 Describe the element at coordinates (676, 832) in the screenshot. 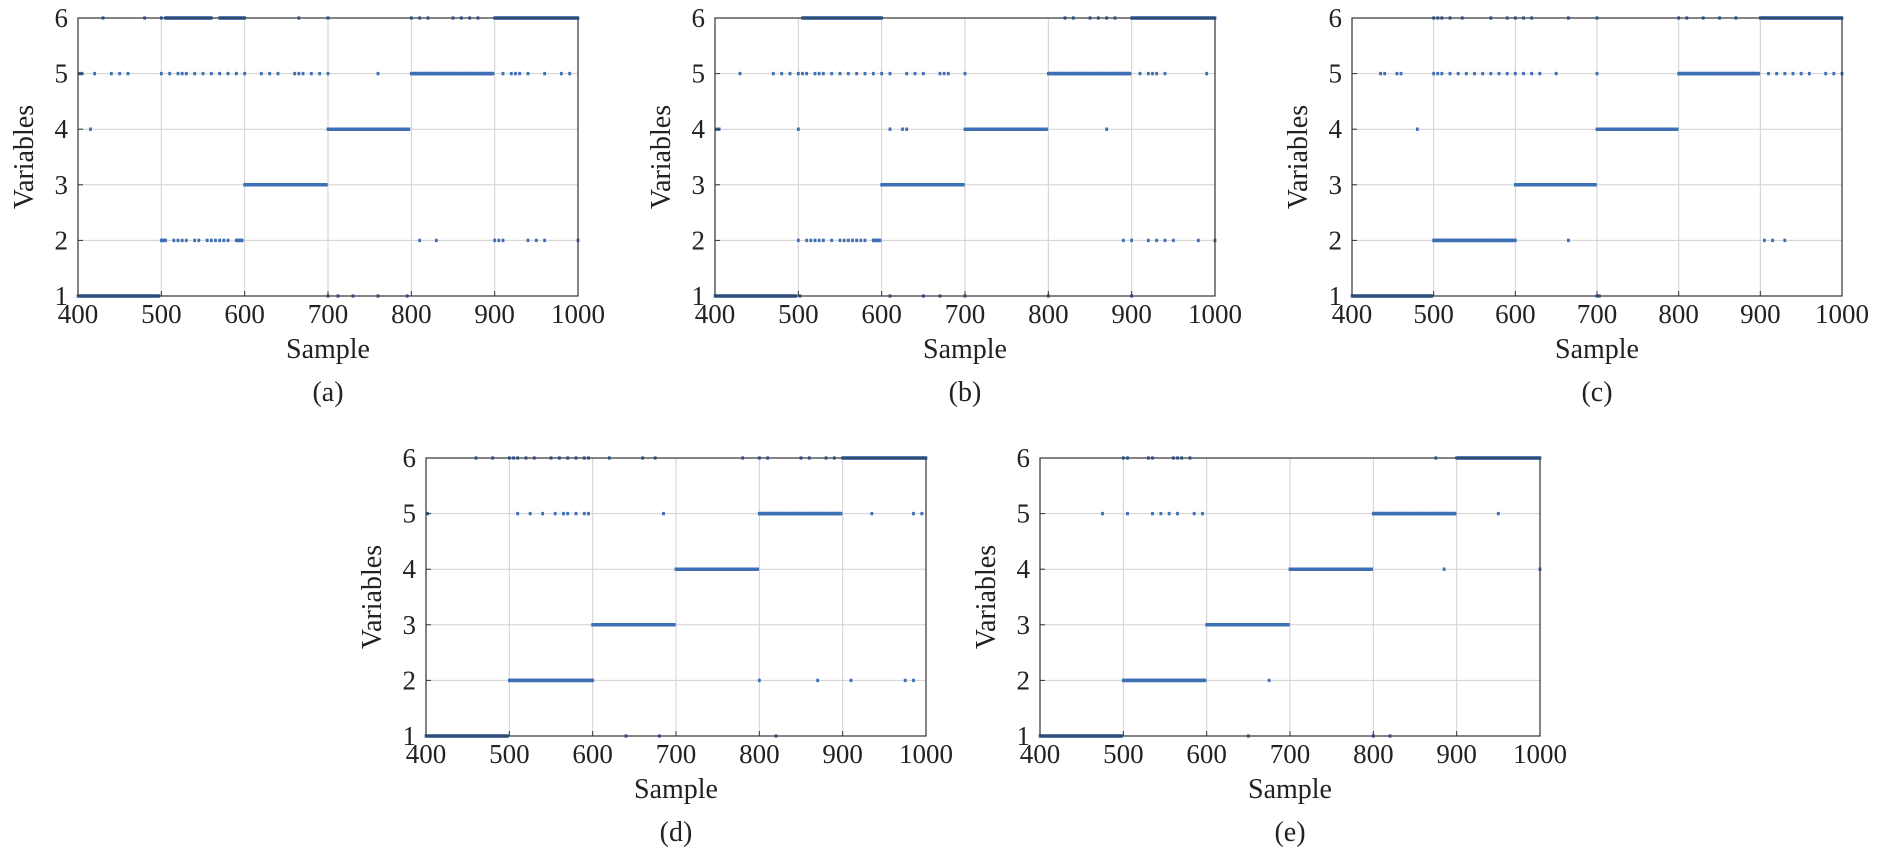

I see `panel-caption: (d)` at that location.